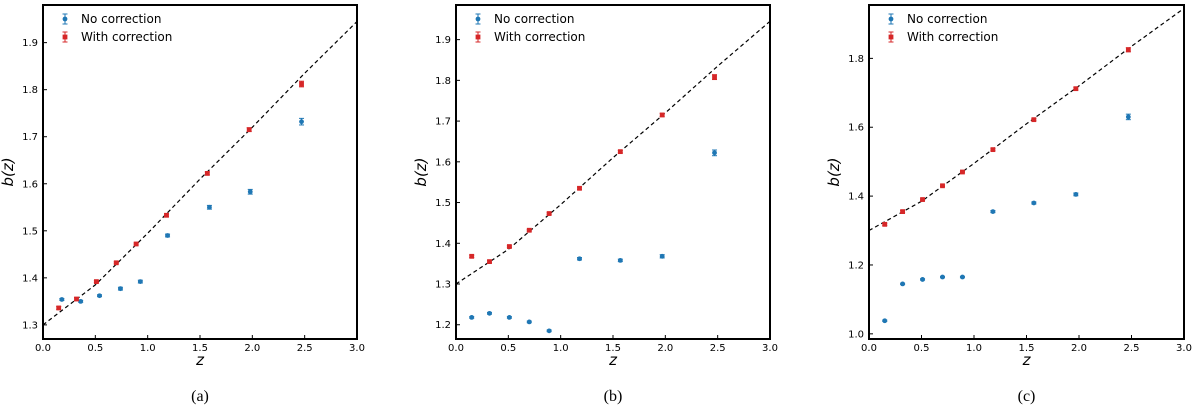 The width and height of the screenshot is (1200, 413). Describe the element at coordinates (200, 396) in the screenshot. I see `panel-caption: (a)` at that location.